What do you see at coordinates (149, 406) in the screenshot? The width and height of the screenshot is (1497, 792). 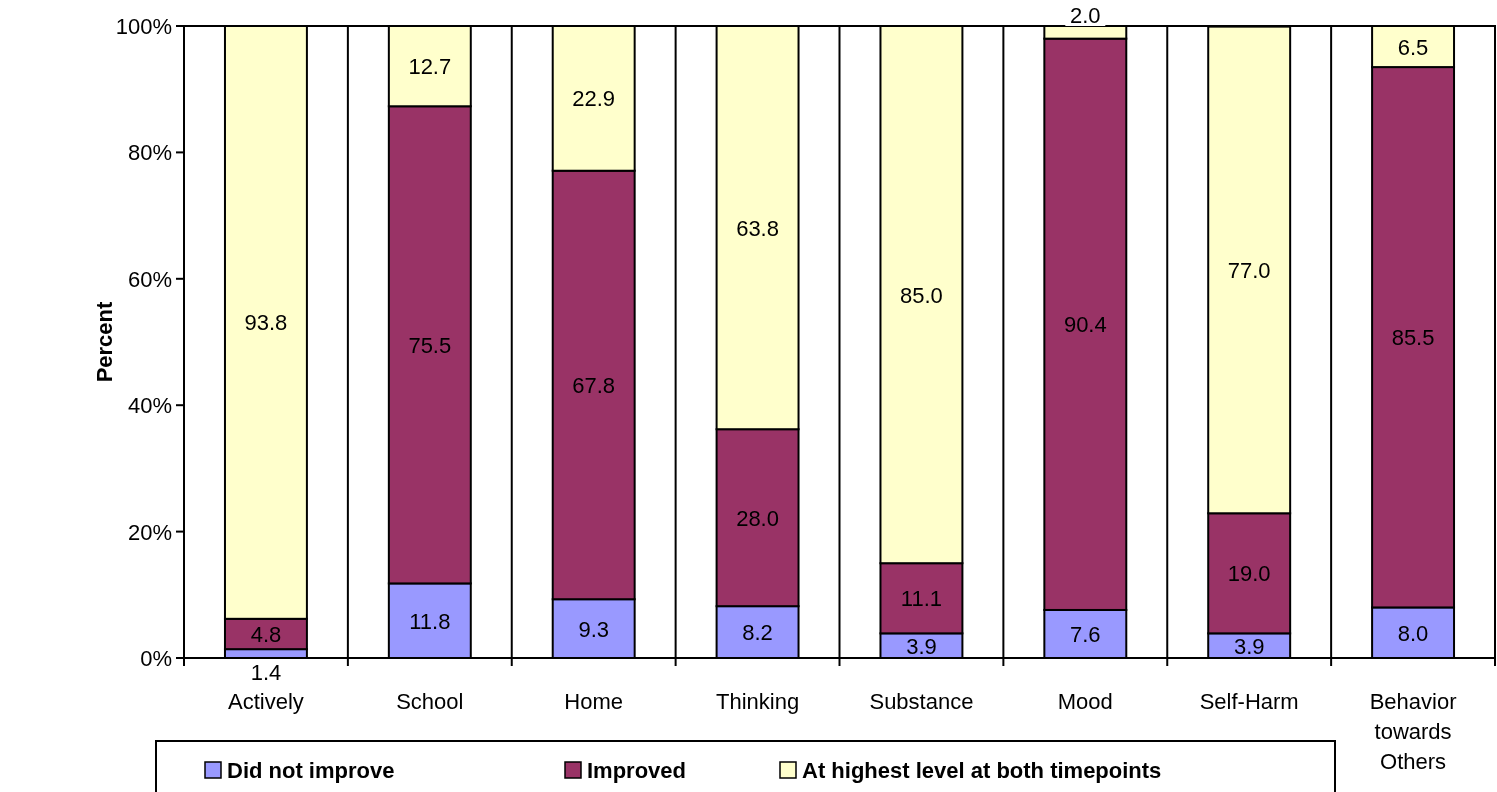 I see `y-tick-label: 40%` at bounding box center [149, 406].